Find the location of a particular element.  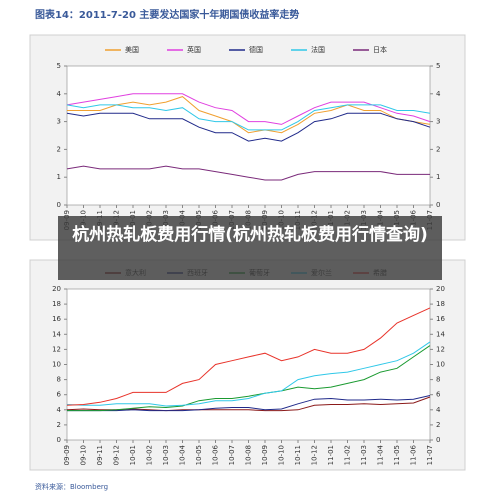

y-tick-label: 14 is located at coordinates (56, 334).